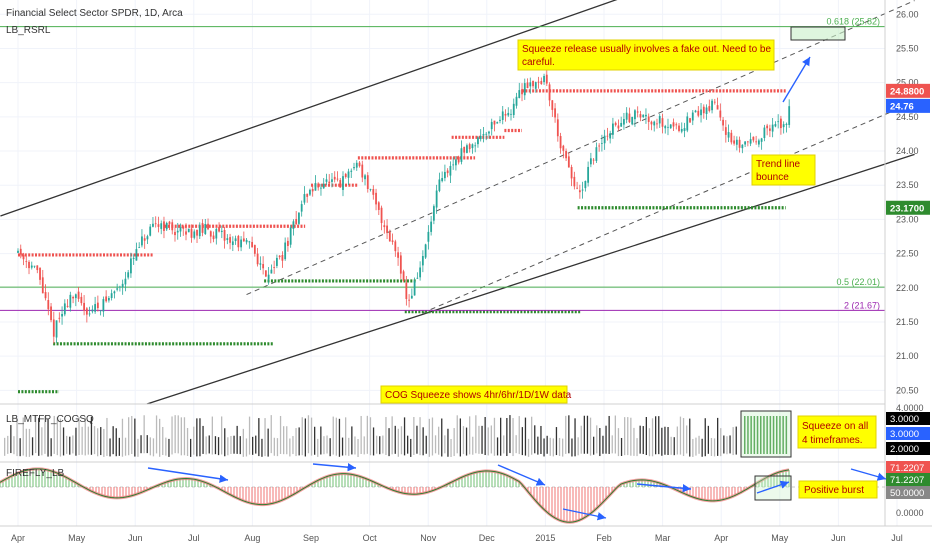 The image size is (932, 550). I want to click on positive-burst-note: Positive burst, so click(838, 489).